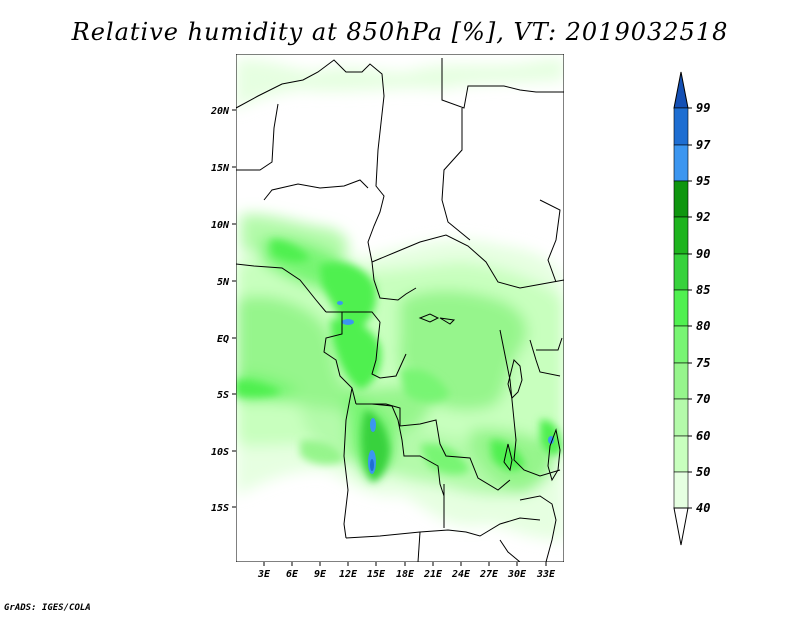  Describe the element at coordinates (376, 574) in the screenshot. I see `lon-label: 15E` at that location.